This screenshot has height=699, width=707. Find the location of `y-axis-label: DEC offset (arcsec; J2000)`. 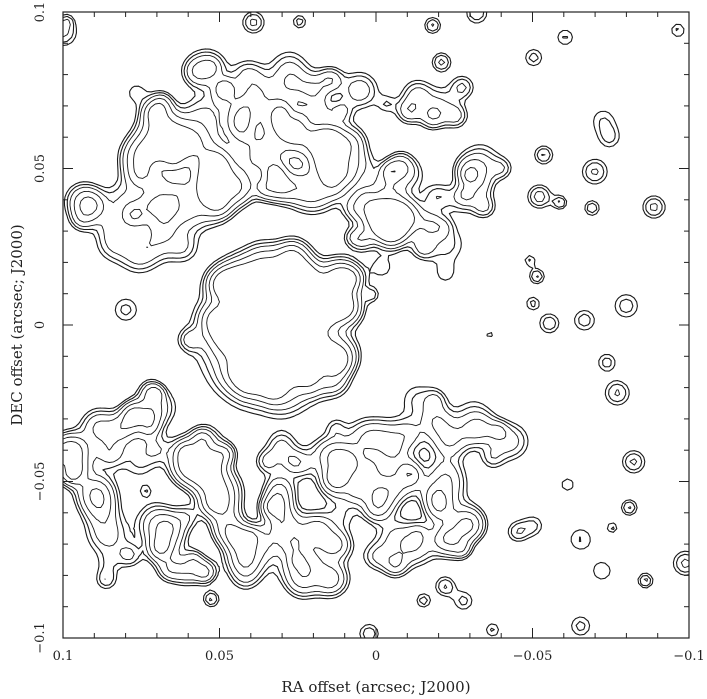

y-axis-label: DEC offset (arcsec; J2000) is located at coordinates (17, 324).